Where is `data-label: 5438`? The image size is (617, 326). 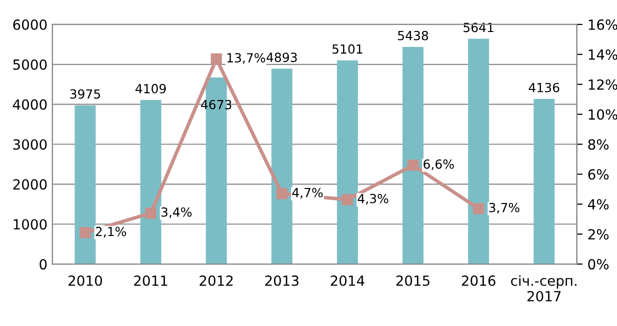
data-label: 5438 is located at coordinates (413, 35).